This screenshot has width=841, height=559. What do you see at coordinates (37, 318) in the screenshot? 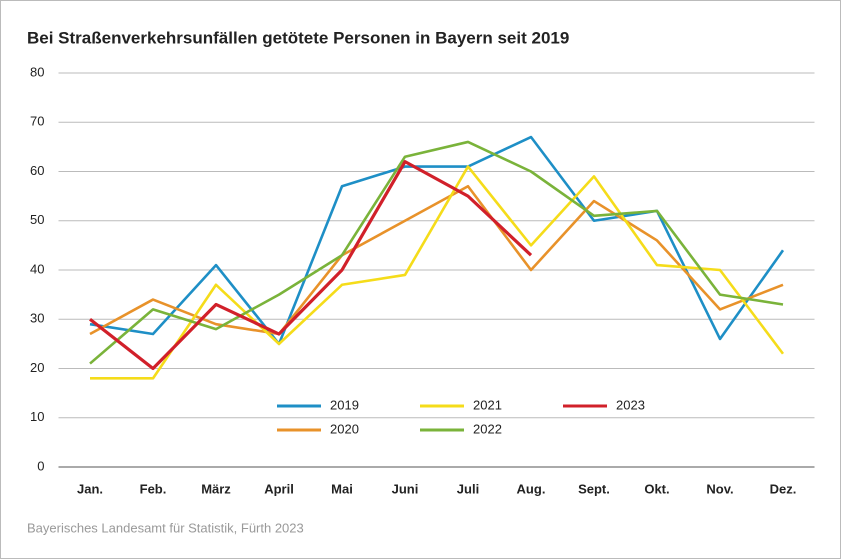
I see `y-tick-label: 30` at bounding box center [37, 318].